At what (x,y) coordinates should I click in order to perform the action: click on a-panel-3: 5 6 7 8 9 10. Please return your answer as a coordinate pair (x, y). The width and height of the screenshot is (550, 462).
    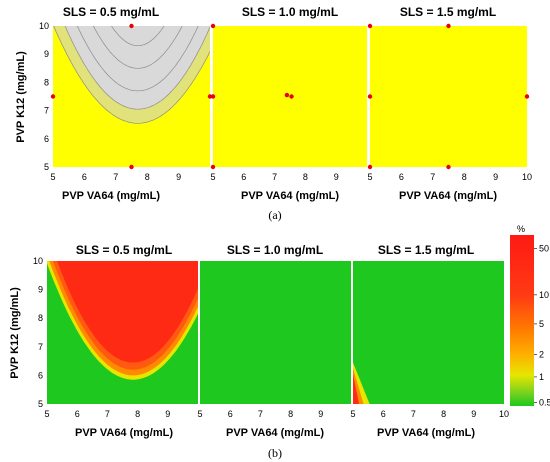
    Looking at the image, I should click on (449, 102).